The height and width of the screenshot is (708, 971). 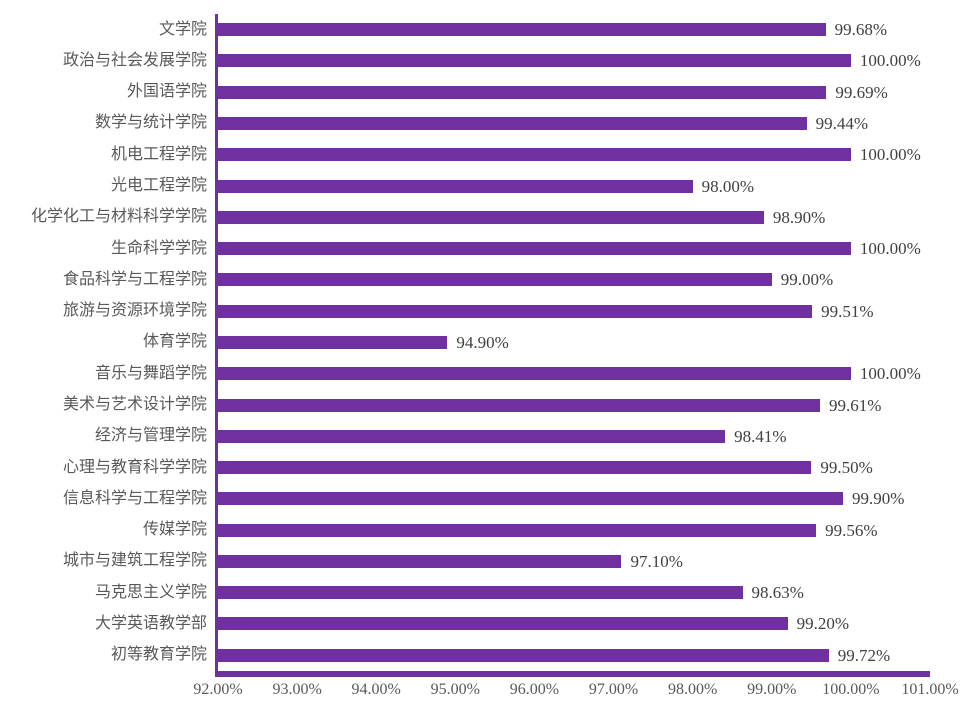 What do you see at coordinates (878, 499) in the screenshot?
I see `value-label: 99.90%` at bounding box center [878, 499].